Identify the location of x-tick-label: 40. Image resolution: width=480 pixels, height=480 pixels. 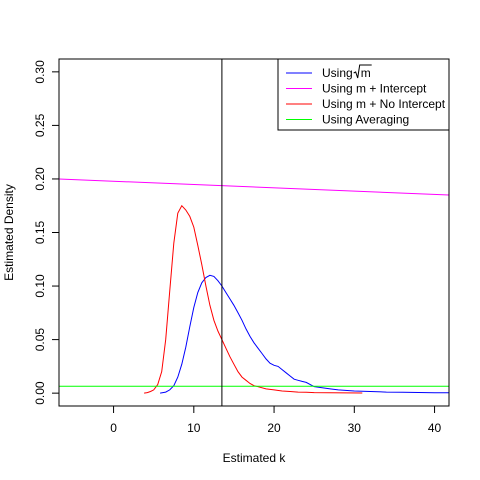
(435, 428).